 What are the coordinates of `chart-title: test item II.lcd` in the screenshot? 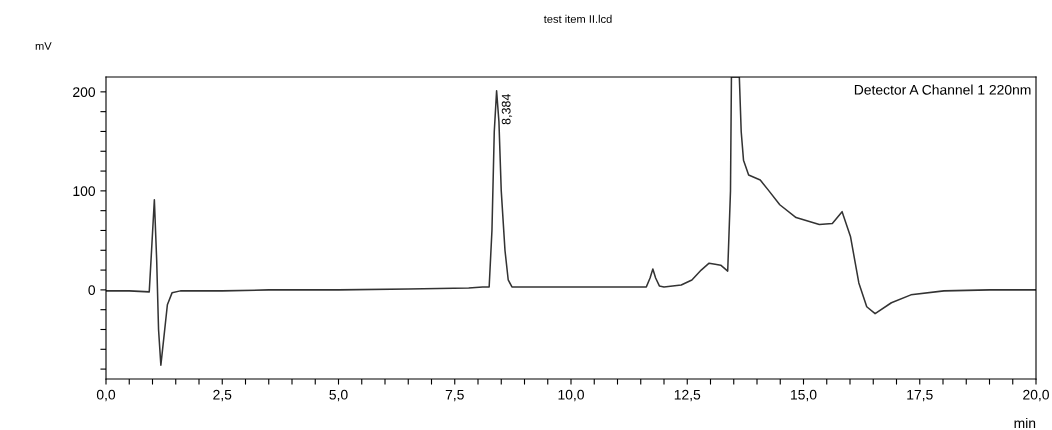 It's located at (577, 18).